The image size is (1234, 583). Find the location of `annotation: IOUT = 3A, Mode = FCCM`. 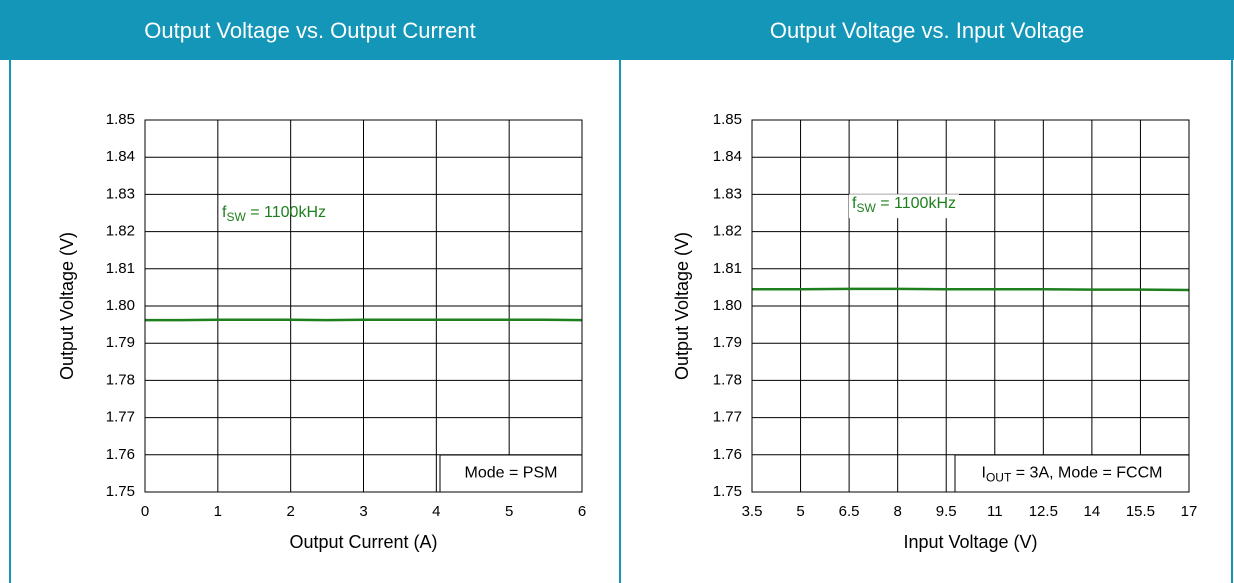

annotation: IOUT = 3A, Mode = FCCM is located at coordinates (1072, 475).